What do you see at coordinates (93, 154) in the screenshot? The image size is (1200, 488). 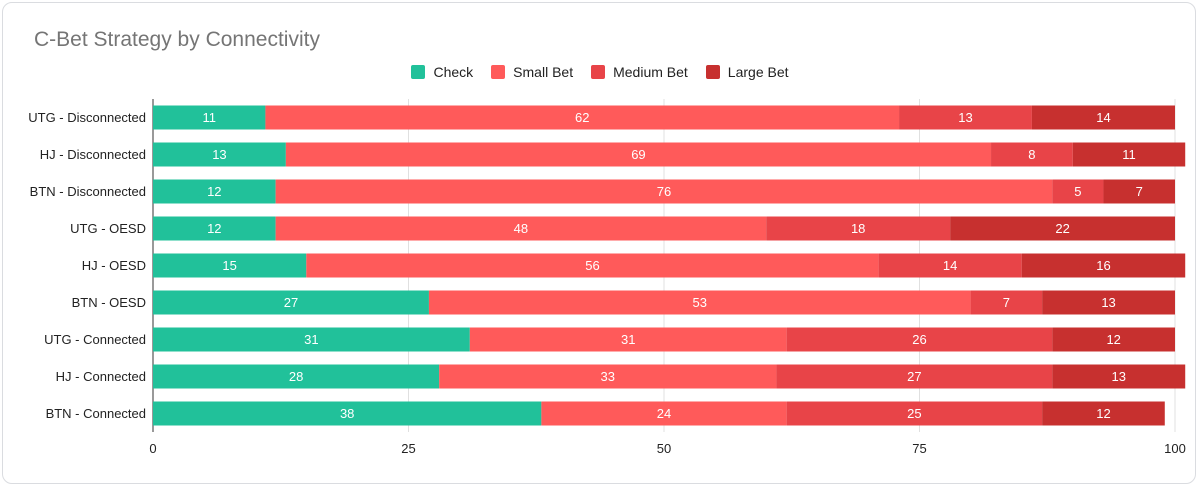 I see `category-label: HJ - Disconnected` at bounding box center [93, 154].